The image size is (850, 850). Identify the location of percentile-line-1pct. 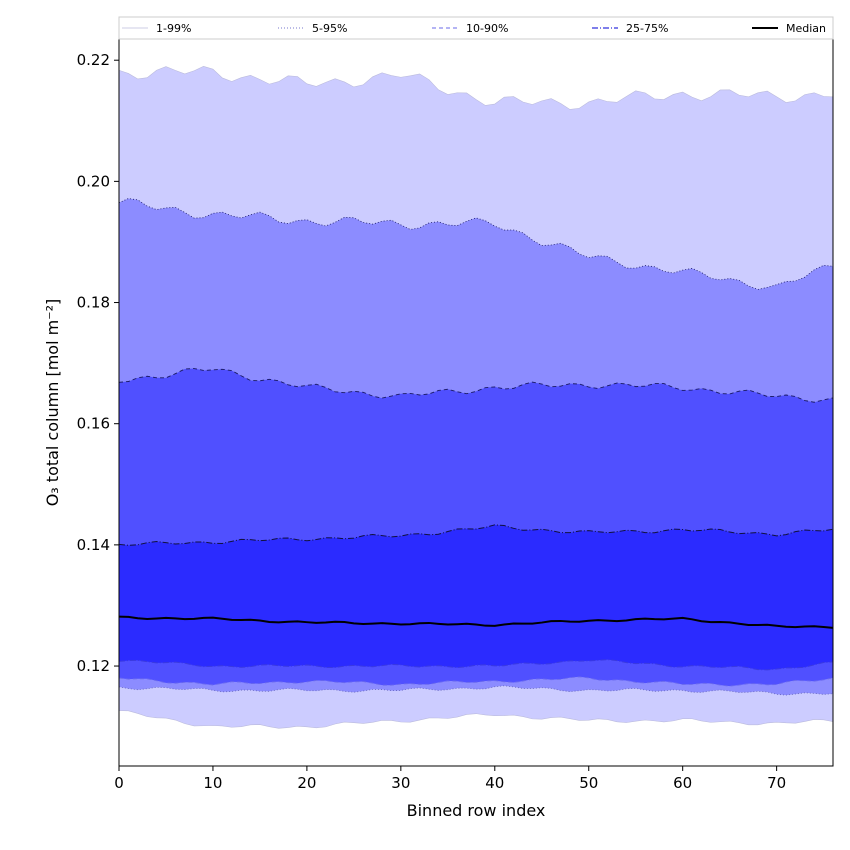
(476, 719).